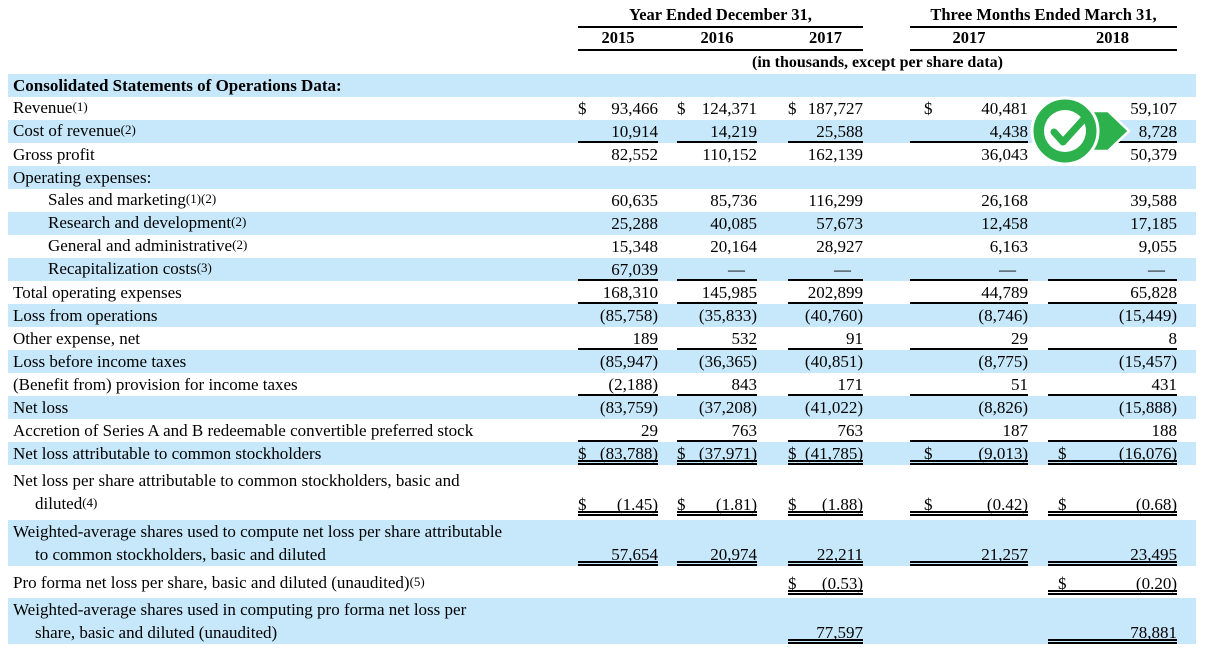 Image resolution: width=1210 pixels, height=657 pixels. Describe the element at coordinates (1112, 338) in the screenshot. I see `other-expense-net-value-col5: 8` at that location.